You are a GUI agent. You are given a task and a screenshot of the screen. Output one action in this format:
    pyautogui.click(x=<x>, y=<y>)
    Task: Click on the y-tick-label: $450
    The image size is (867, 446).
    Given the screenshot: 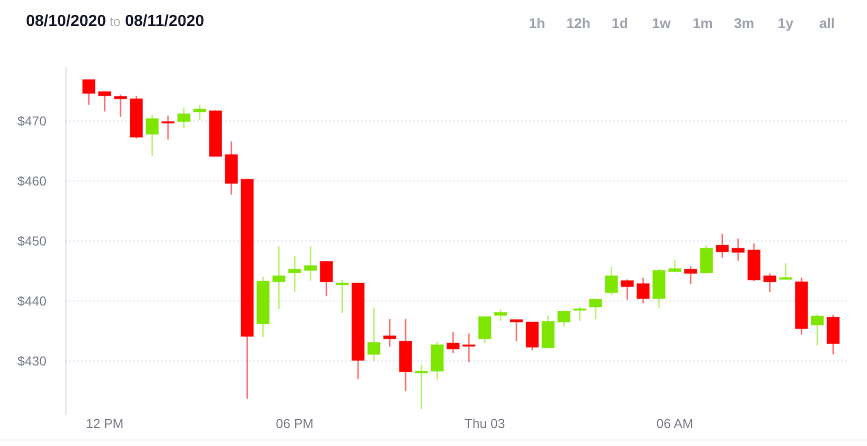 What is the action you would take?
    pyautogui.click(x=32, y=241)
    